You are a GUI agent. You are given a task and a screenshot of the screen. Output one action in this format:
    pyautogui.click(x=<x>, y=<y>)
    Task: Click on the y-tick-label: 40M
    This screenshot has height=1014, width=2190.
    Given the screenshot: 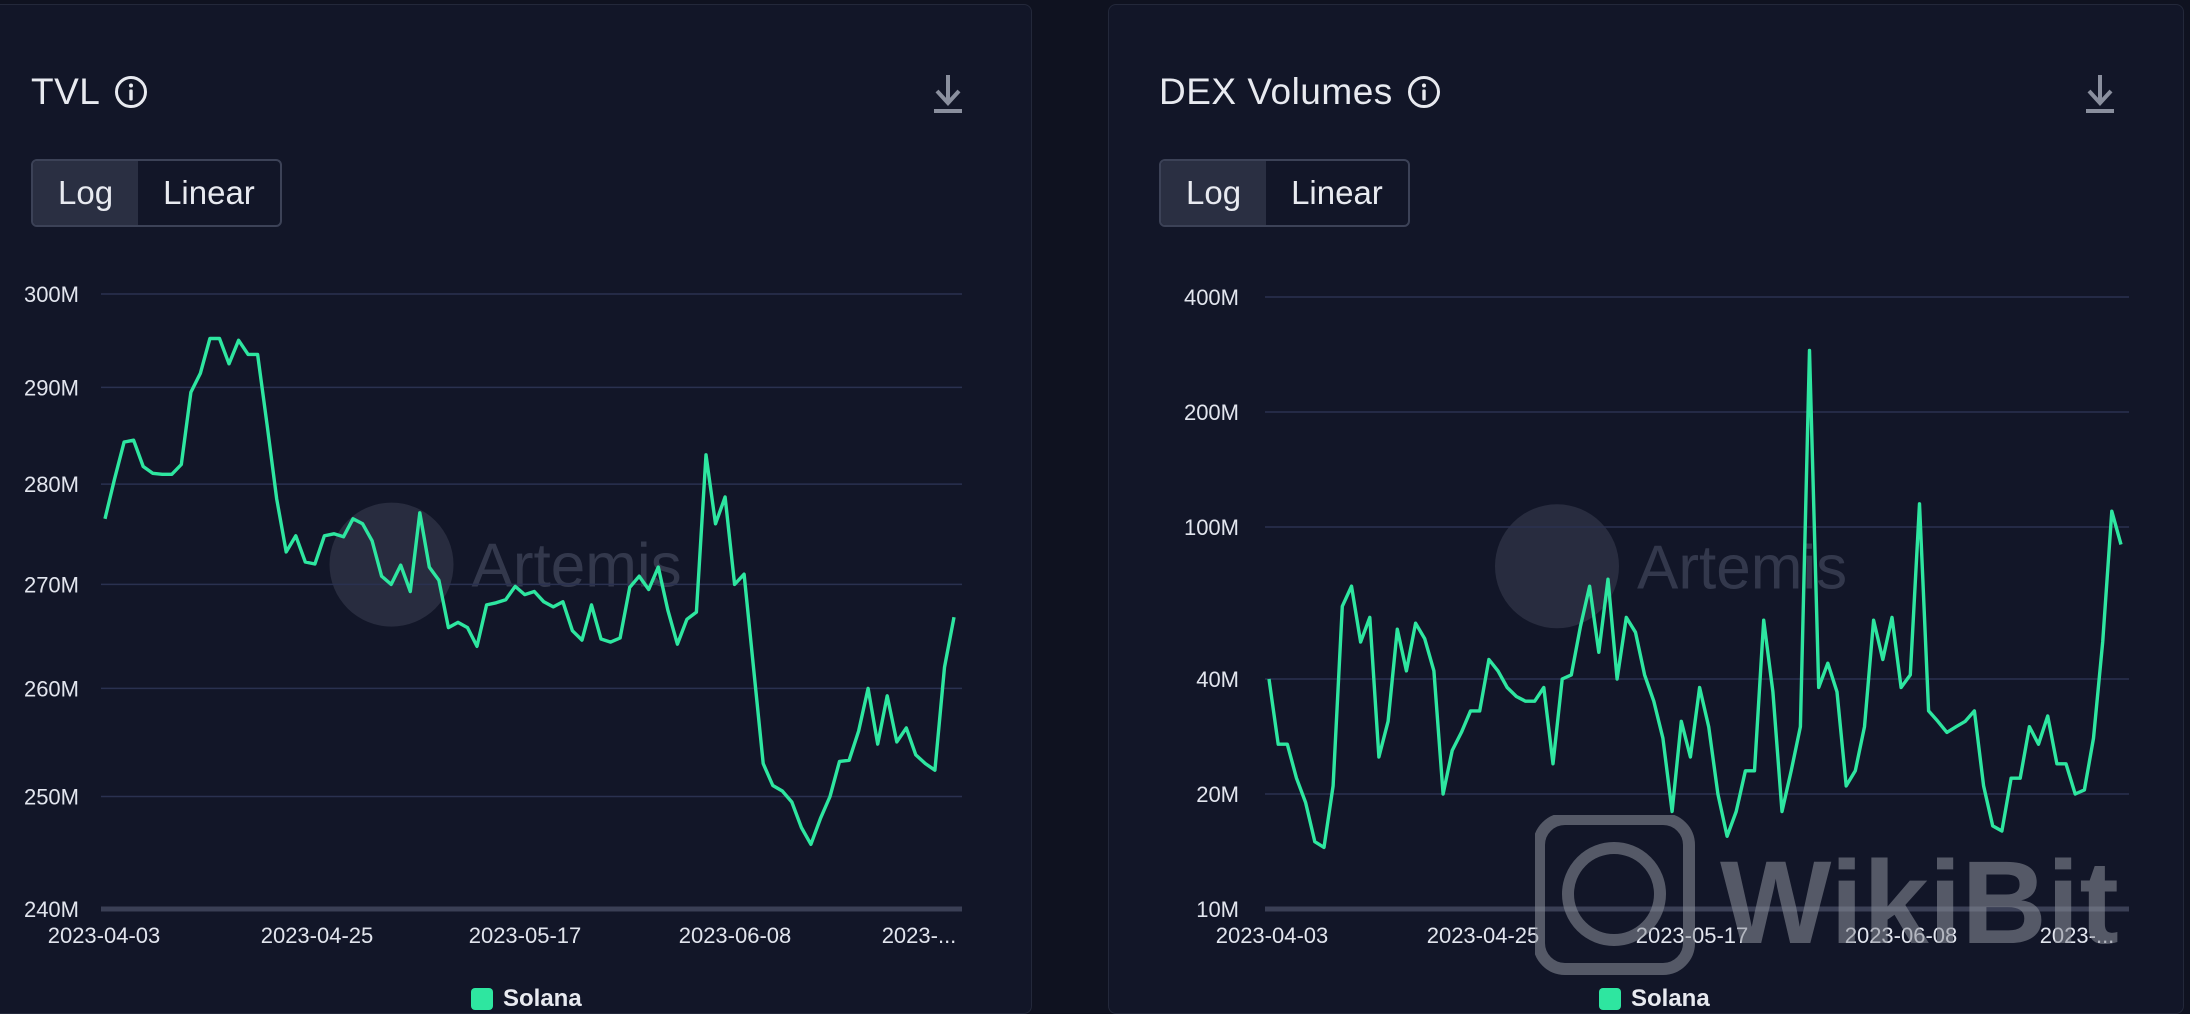 What is the action you would take?
    pyautogui.click(x=1217, y=679)
    